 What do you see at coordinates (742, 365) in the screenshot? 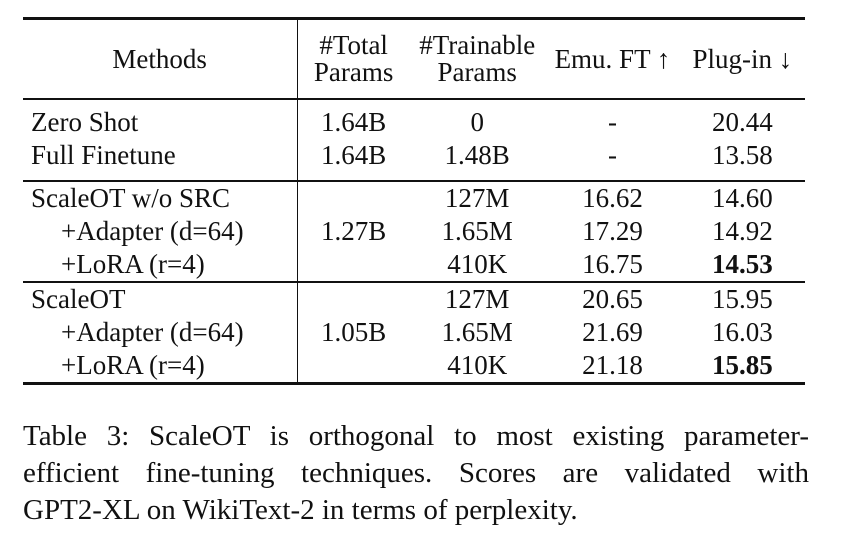
I see `row-plugin-best: 15.85` at bounding box center [742, 365].